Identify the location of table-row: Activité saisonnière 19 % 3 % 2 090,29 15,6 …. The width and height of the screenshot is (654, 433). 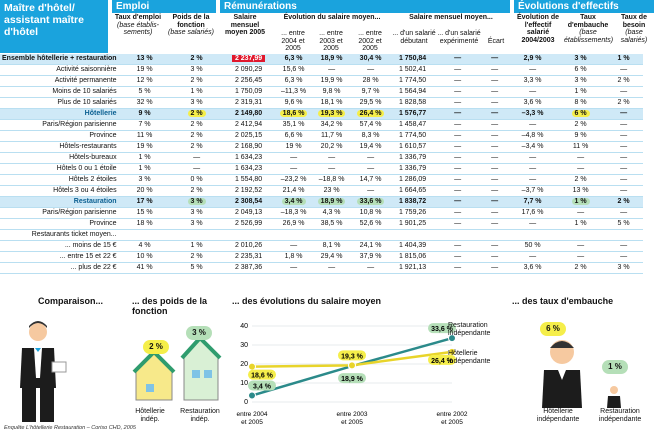
(321, 70).